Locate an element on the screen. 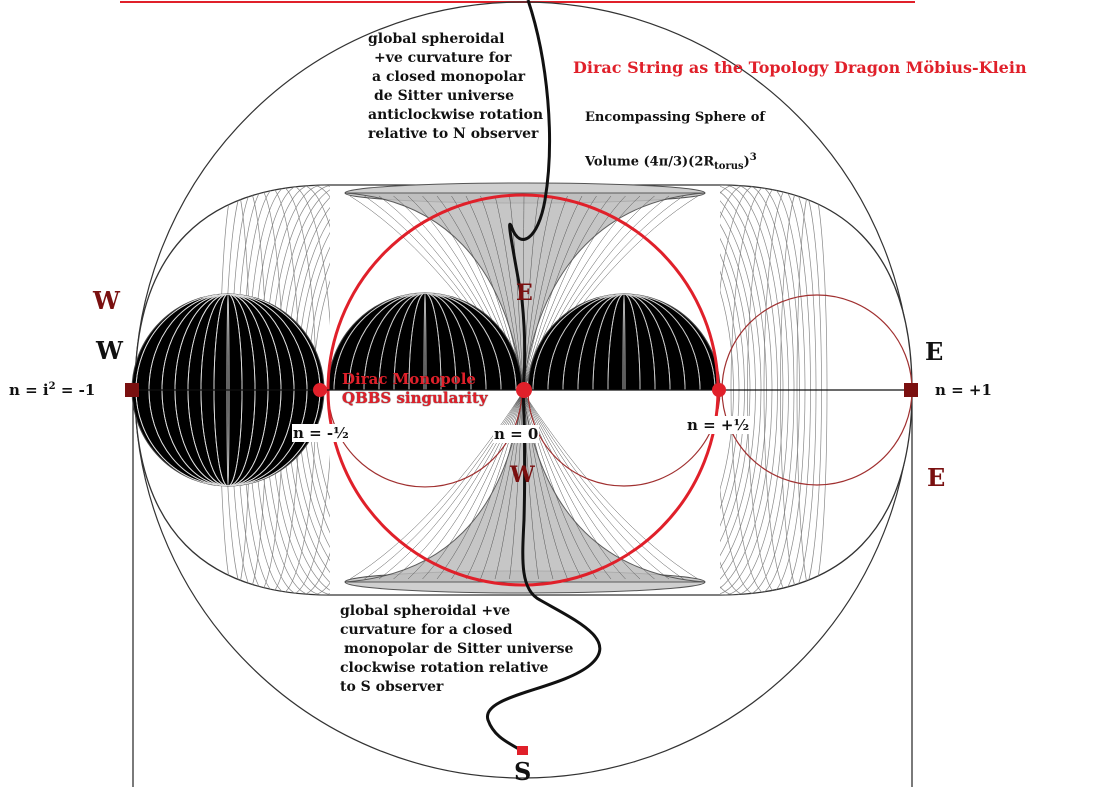 This screenshot has width=1105, height=787. compass-s-bottom: S is located at coordinates (523, 771).